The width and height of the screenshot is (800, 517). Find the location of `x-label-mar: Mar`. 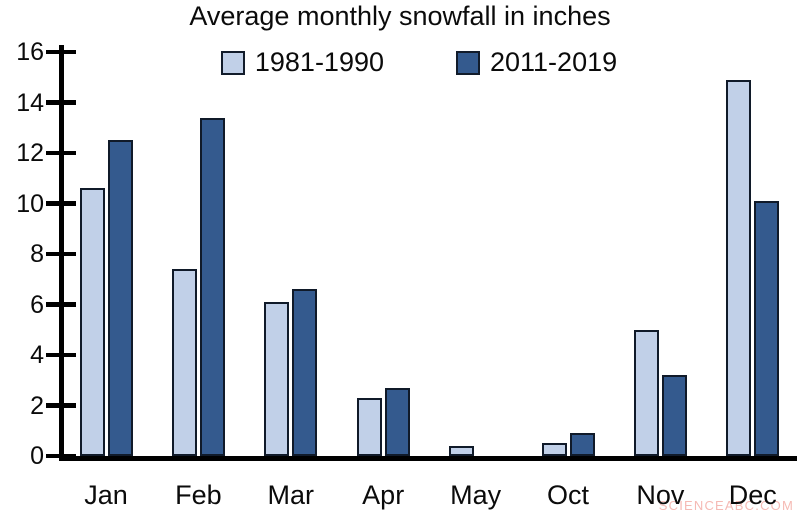

x-label-mar: Mar is located at coordinates (291, 495).